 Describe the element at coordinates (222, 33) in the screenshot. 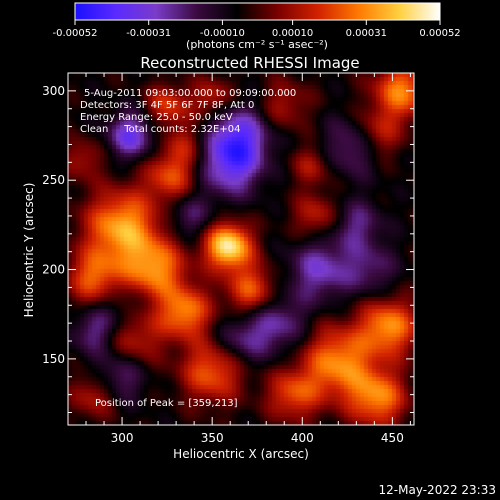

I see `colorbar-tick-label: -0.00010` at that location.